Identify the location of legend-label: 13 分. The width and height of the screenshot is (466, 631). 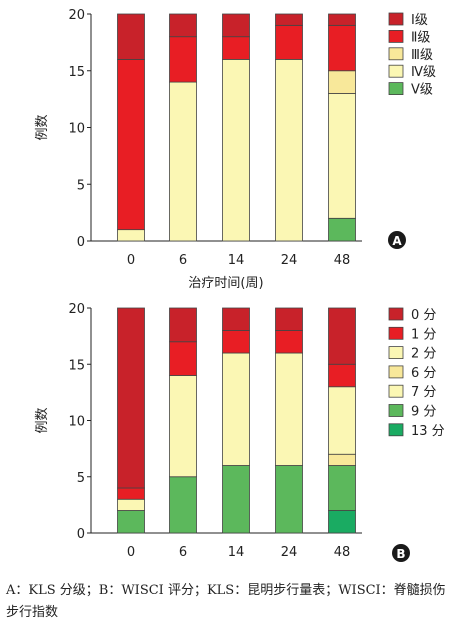
(428, 431).